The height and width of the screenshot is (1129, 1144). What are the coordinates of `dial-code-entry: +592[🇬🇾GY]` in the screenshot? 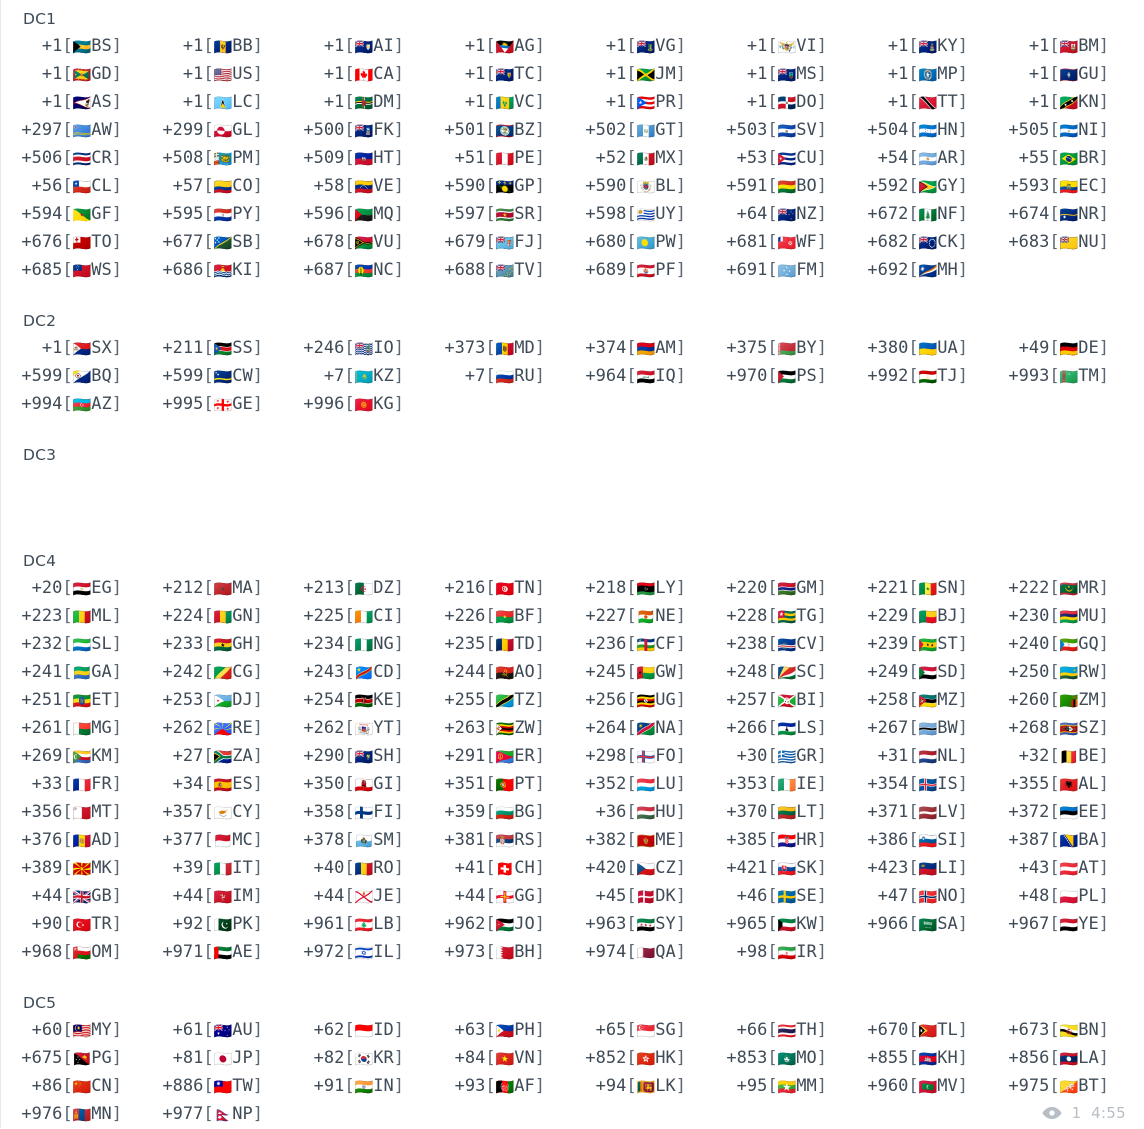 It's located at (917, 186).